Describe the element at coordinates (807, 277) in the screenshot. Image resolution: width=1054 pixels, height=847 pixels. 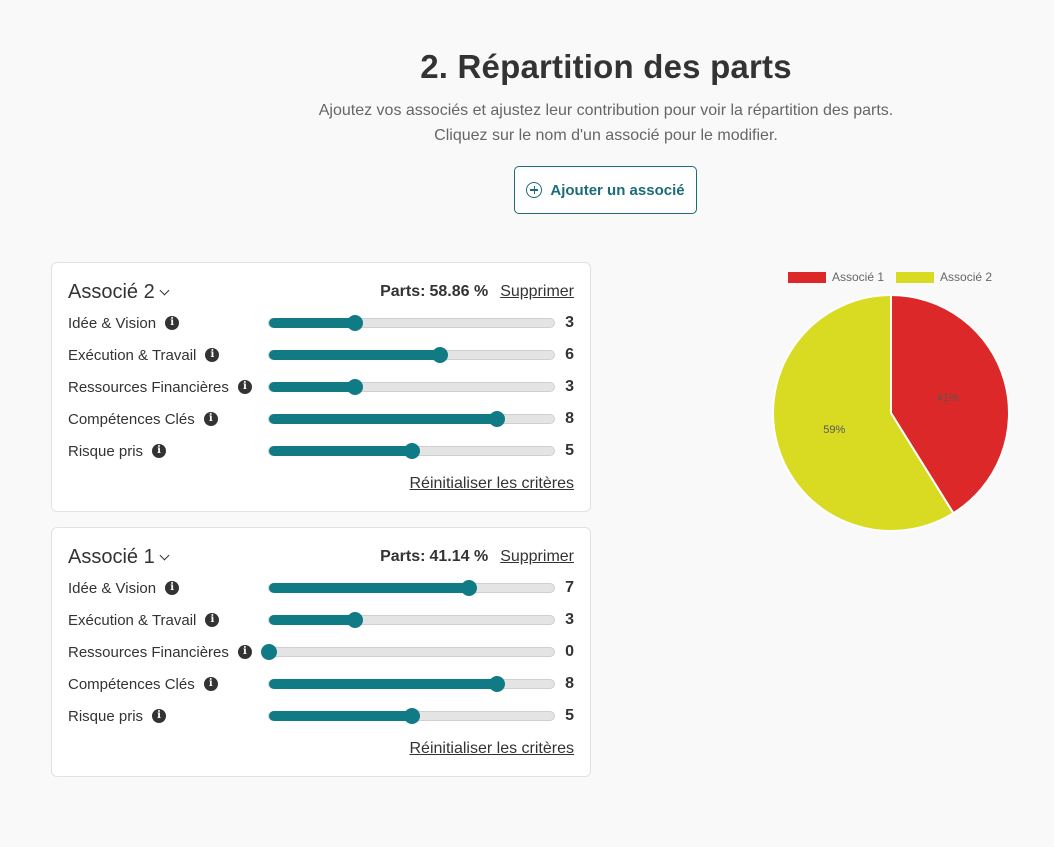
I see `legend-swatch` at that location.